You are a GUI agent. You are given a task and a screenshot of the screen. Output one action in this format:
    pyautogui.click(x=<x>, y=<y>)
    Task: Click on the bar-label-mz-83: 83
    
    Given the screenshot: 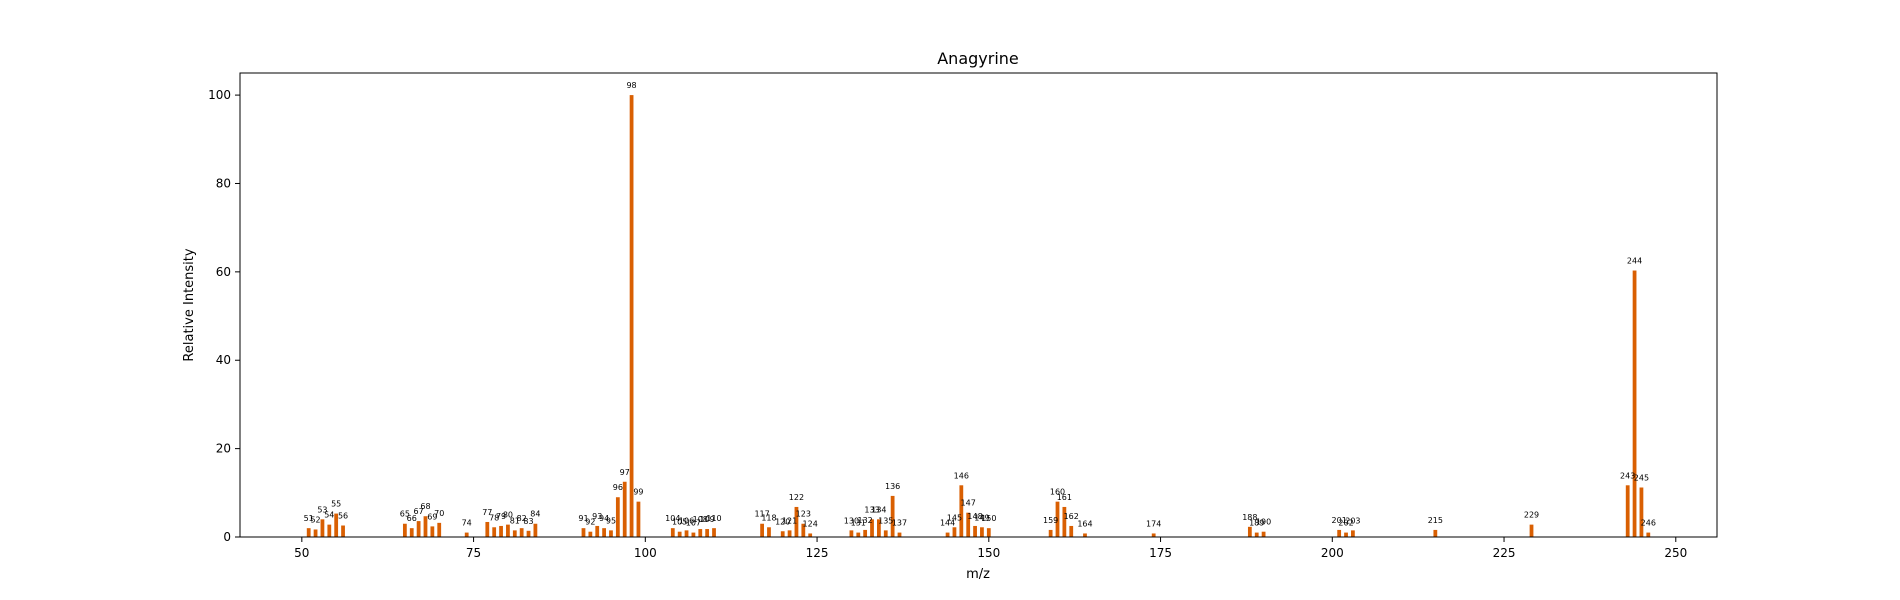 What is the action you would take?
    pyautogui.click(x=528, y=521)
    